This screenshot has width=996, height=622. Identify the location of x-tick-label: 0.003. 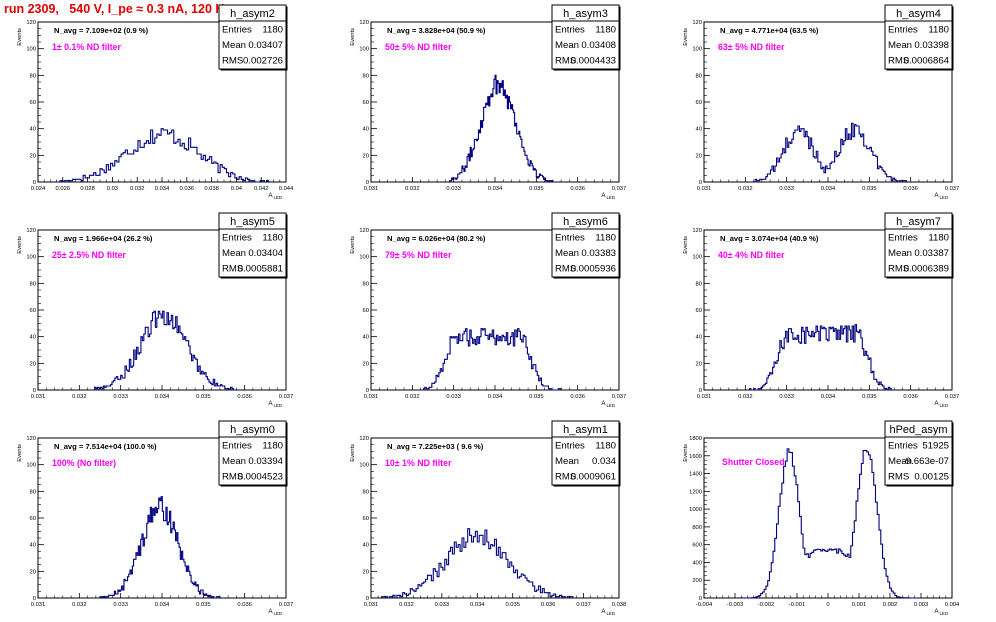
(921, 605).